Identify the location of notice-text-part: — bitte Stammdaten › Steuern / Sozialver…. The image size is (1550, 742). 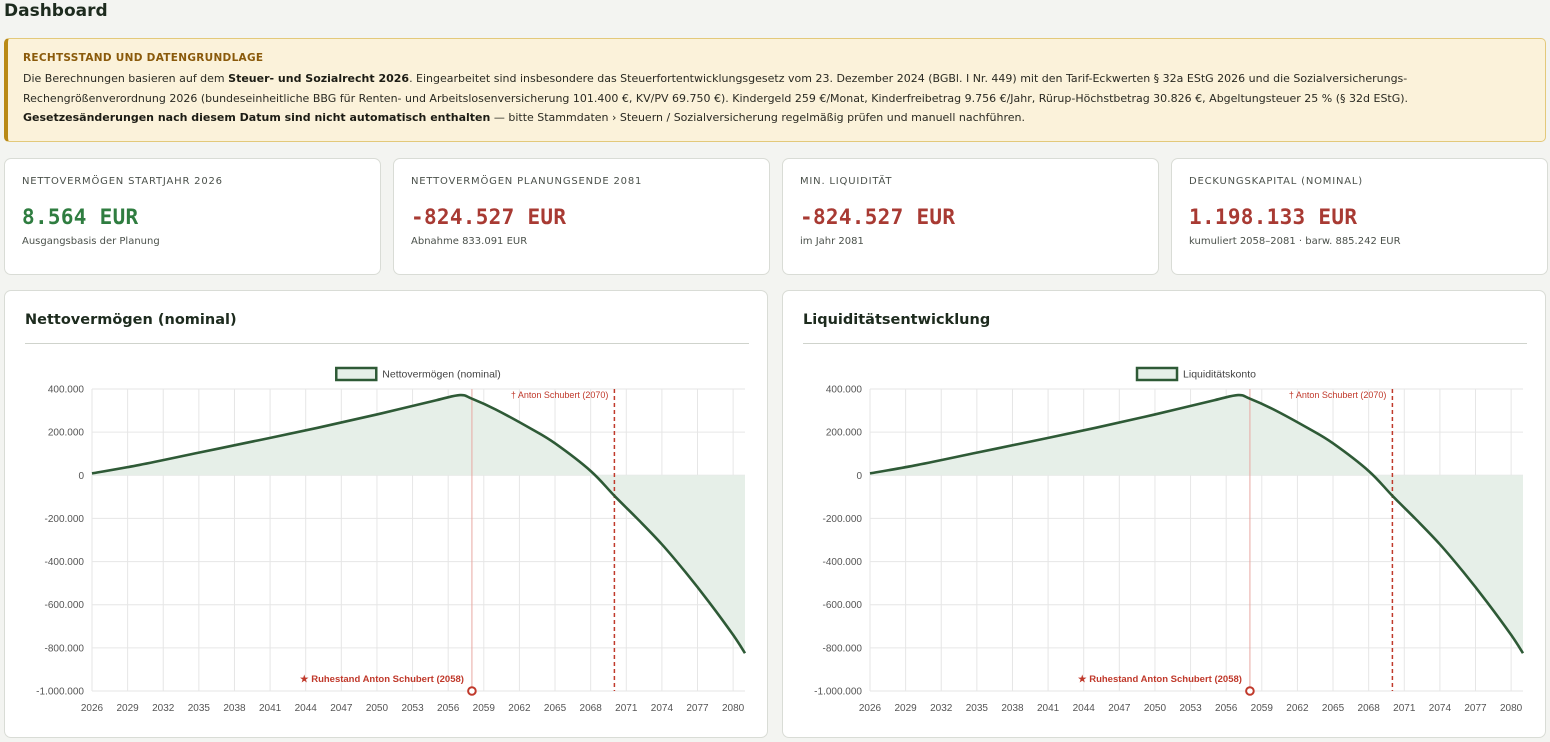
(757, 117).